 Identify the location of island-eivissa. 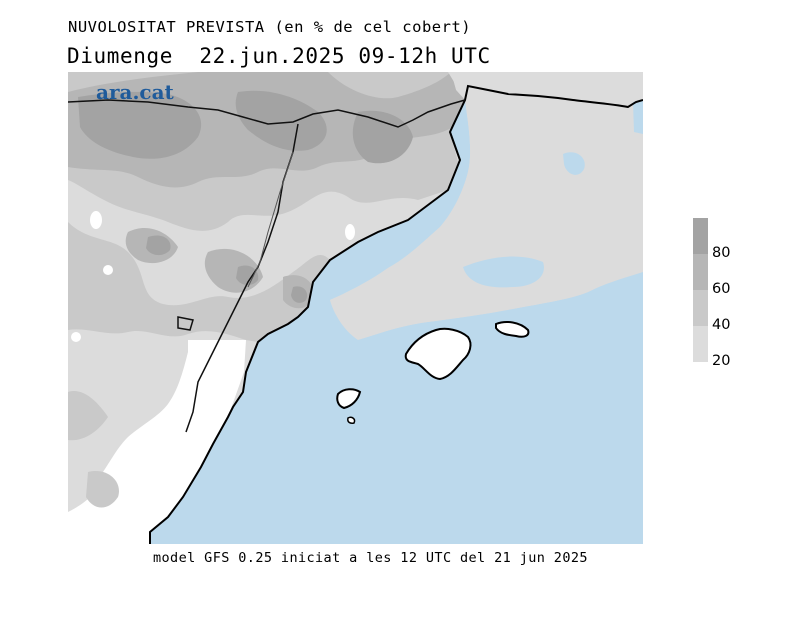
(349, 399).